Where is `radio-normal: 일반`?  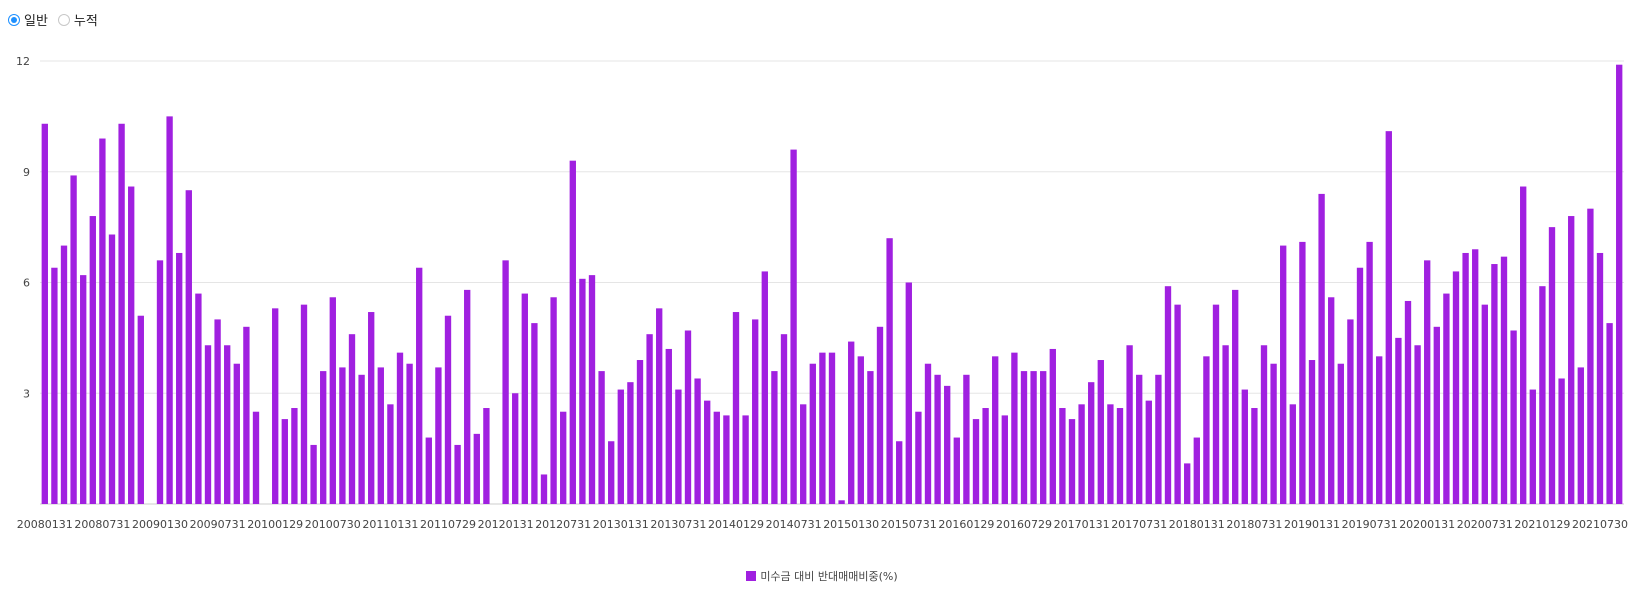 radio-normal: 일반 is located at coordinates (28, 19).